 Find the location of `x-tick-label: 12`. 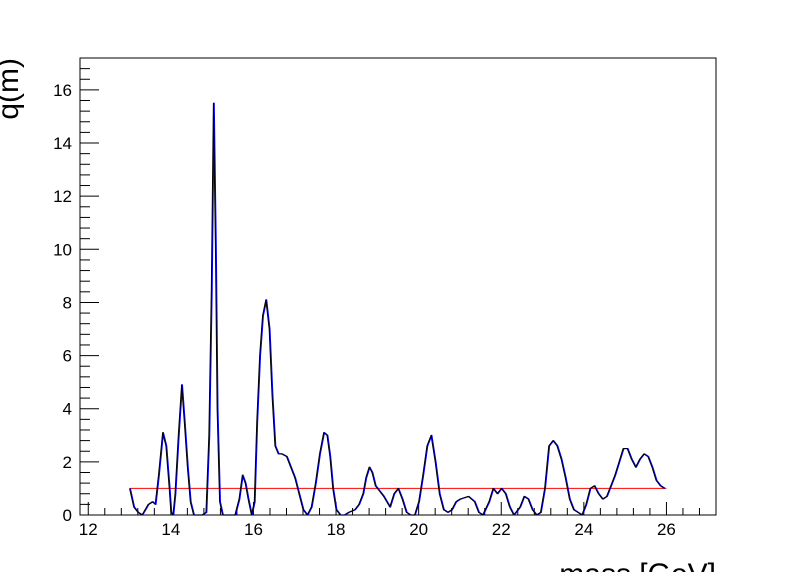

x-tick-label: 12 is located at coordinates (88, 529).